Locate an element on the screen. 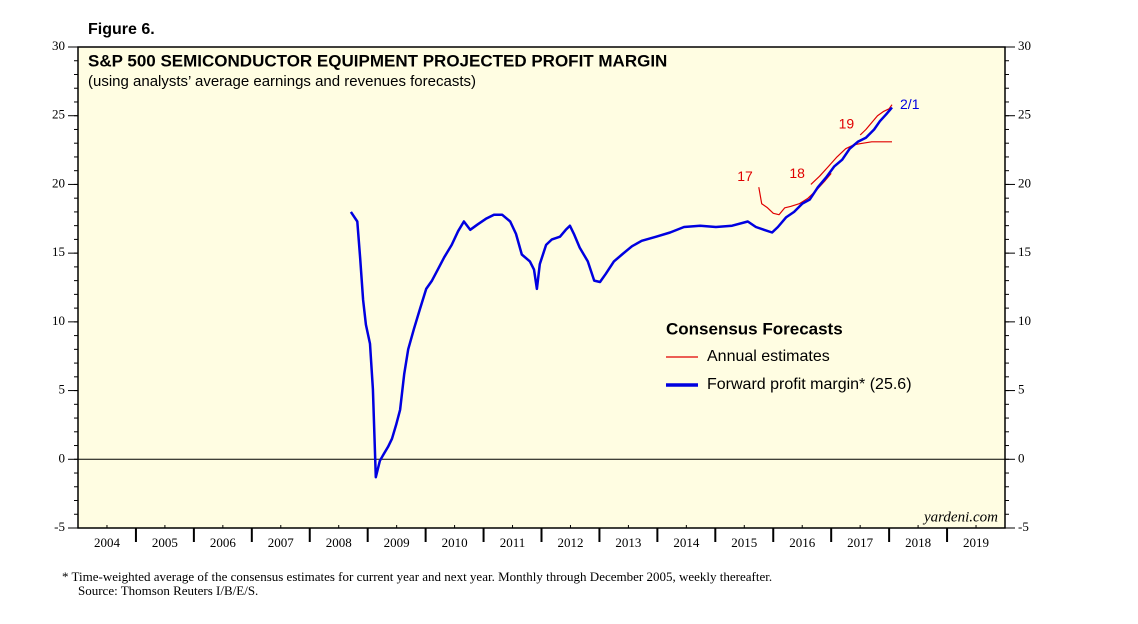  y-tick-label: 30 is located at coordinates (58, 45).